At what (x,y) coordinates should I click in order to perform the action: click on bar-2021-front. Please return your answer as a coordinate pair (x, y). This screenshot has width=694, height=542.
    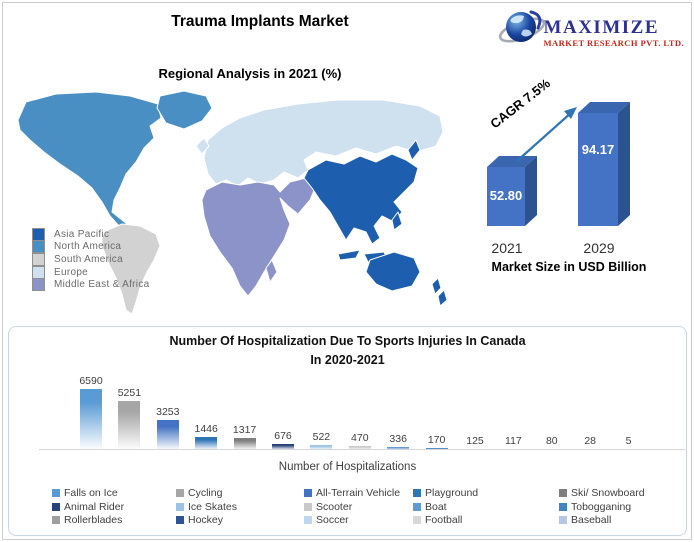
    Looking at the image, I should click on (506, 196).